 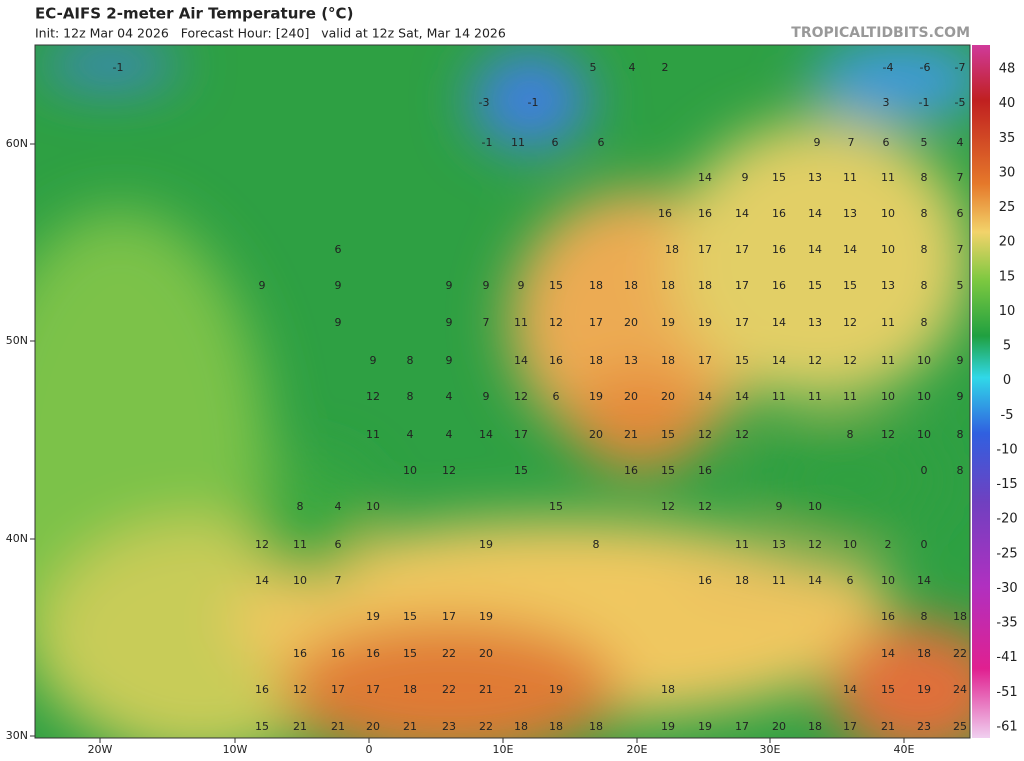 What do you see at coordinates (235, 749) in the screenshot?
I see `lon-label: 10W` at bounding box center [235, 749].